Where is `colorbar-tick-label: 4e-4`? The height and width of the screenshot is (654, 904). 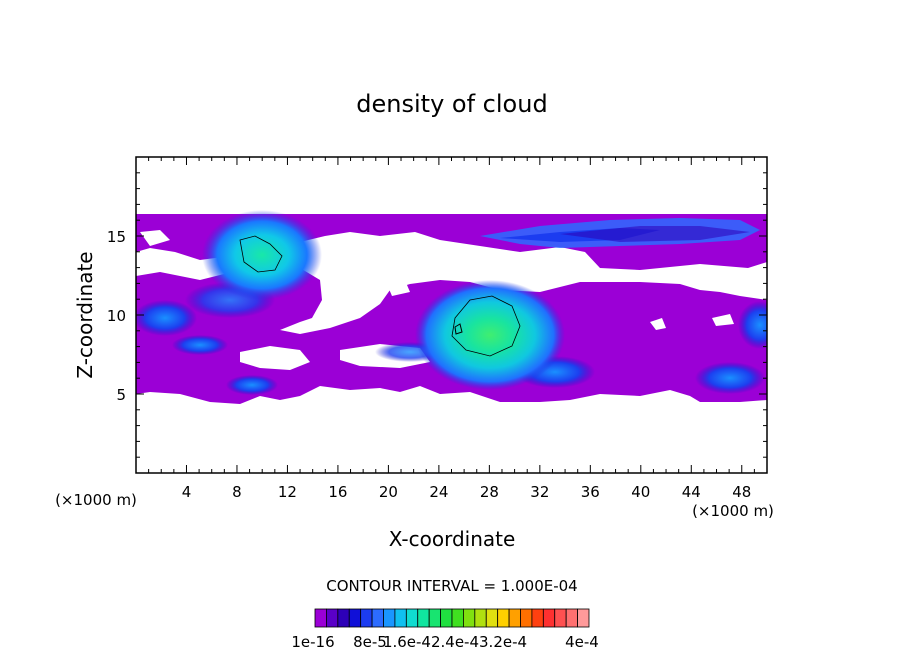 colorbar-tick-label: 4e-4 is located at coordinates (582, 642).